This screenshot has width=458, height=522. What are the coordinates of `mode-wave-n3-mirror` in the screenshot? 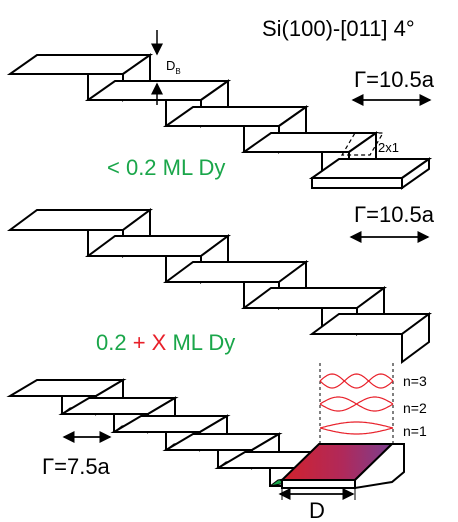 It's located at (356, 381).